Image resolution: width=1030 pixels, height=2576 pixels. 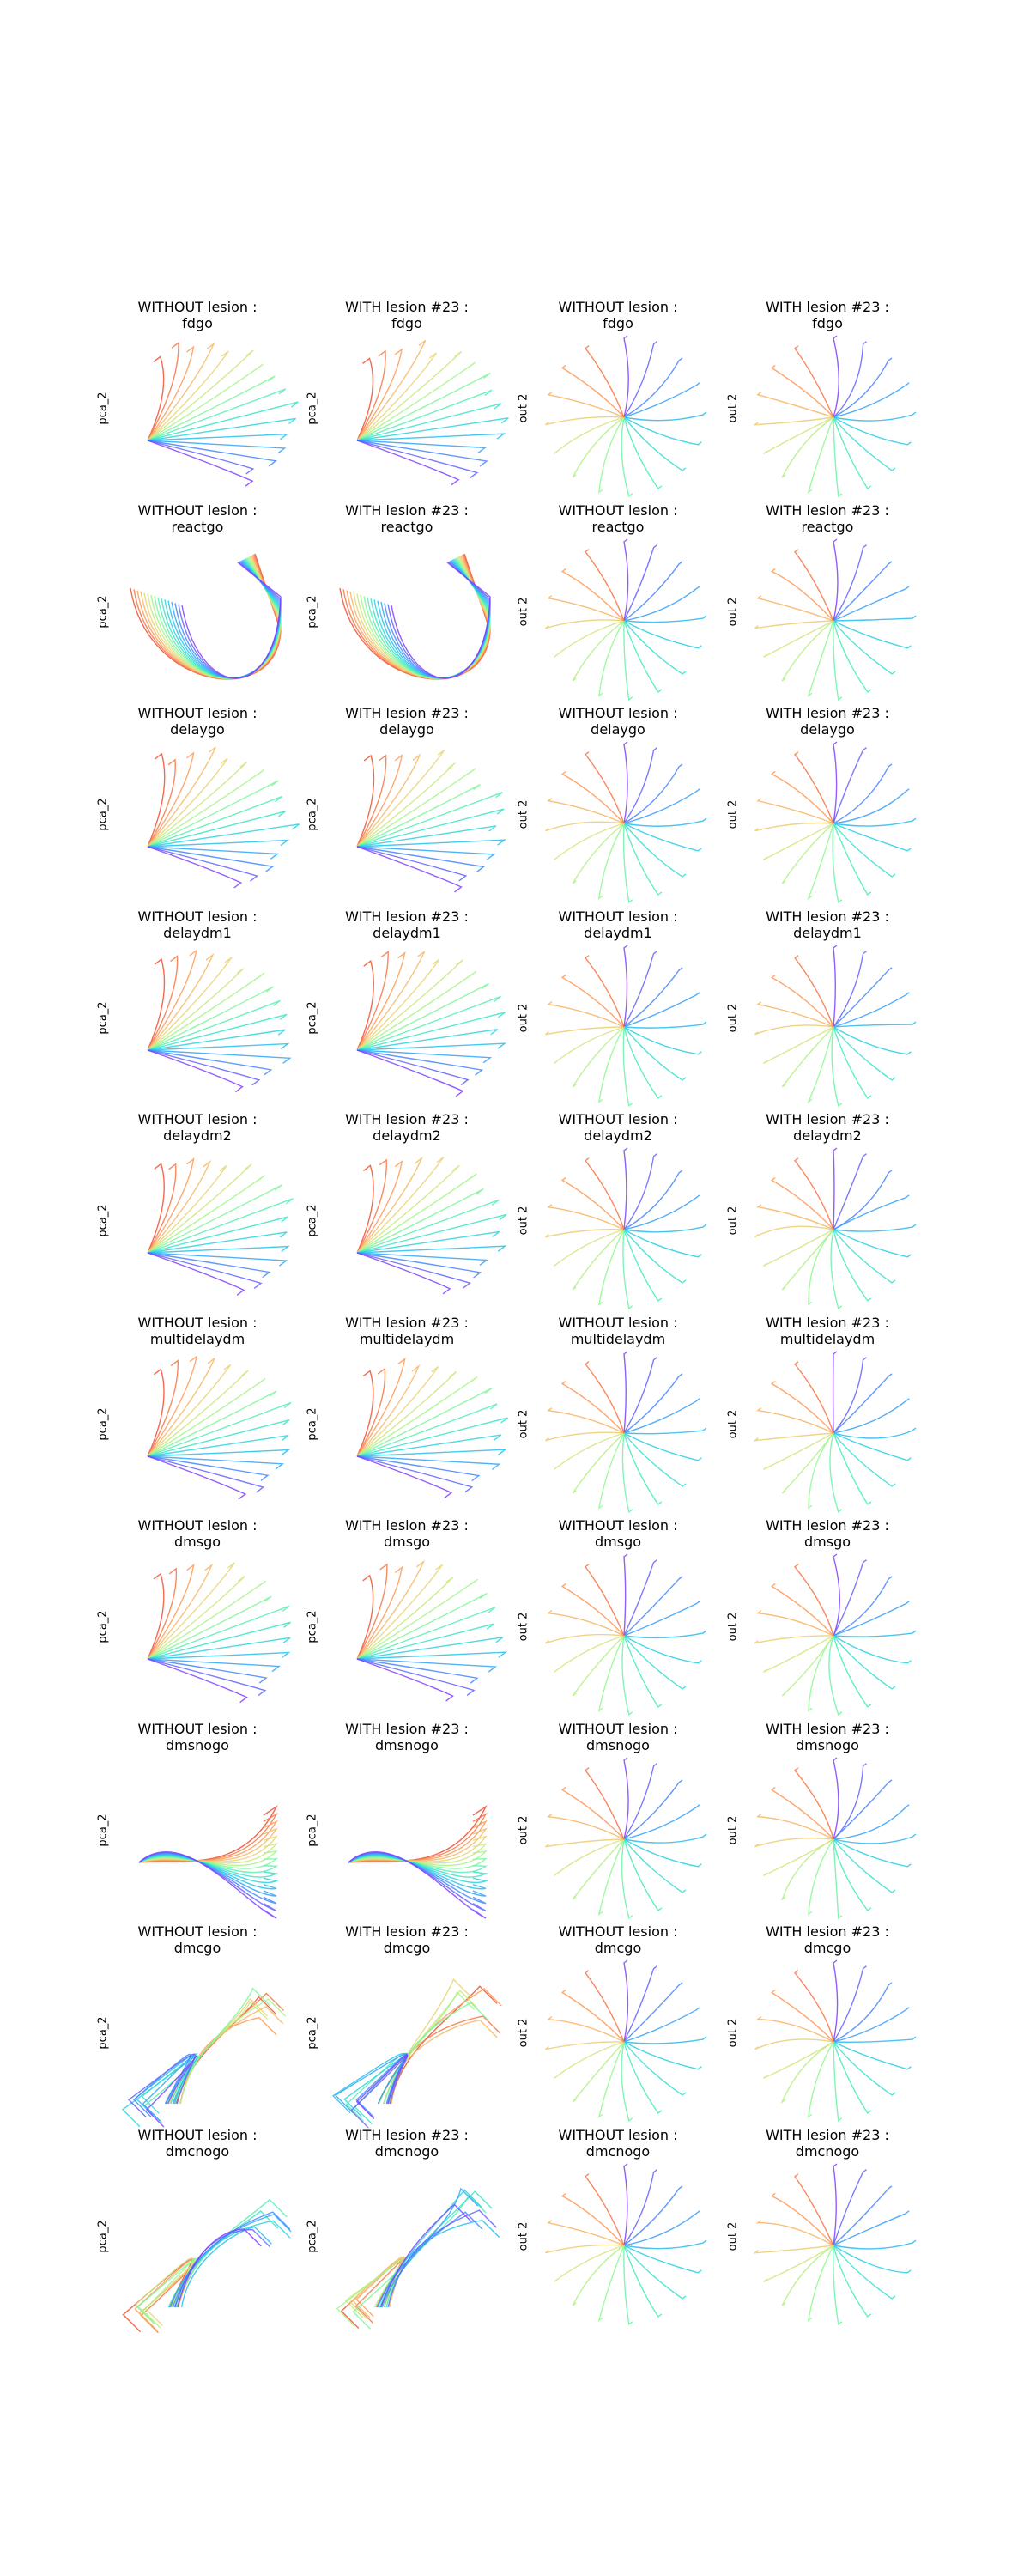 I want to click on title-task: delaygo, so click(x=618, y=729).